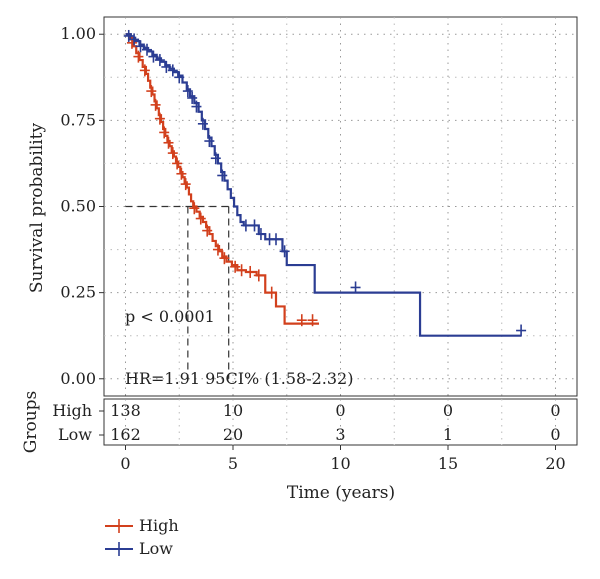 Image resolution: width=600 pixels, height=579 pixels. Describe the element at coordinates (78, 292) in the screenshot. I see `y-tick-label: 0.25` at that location.